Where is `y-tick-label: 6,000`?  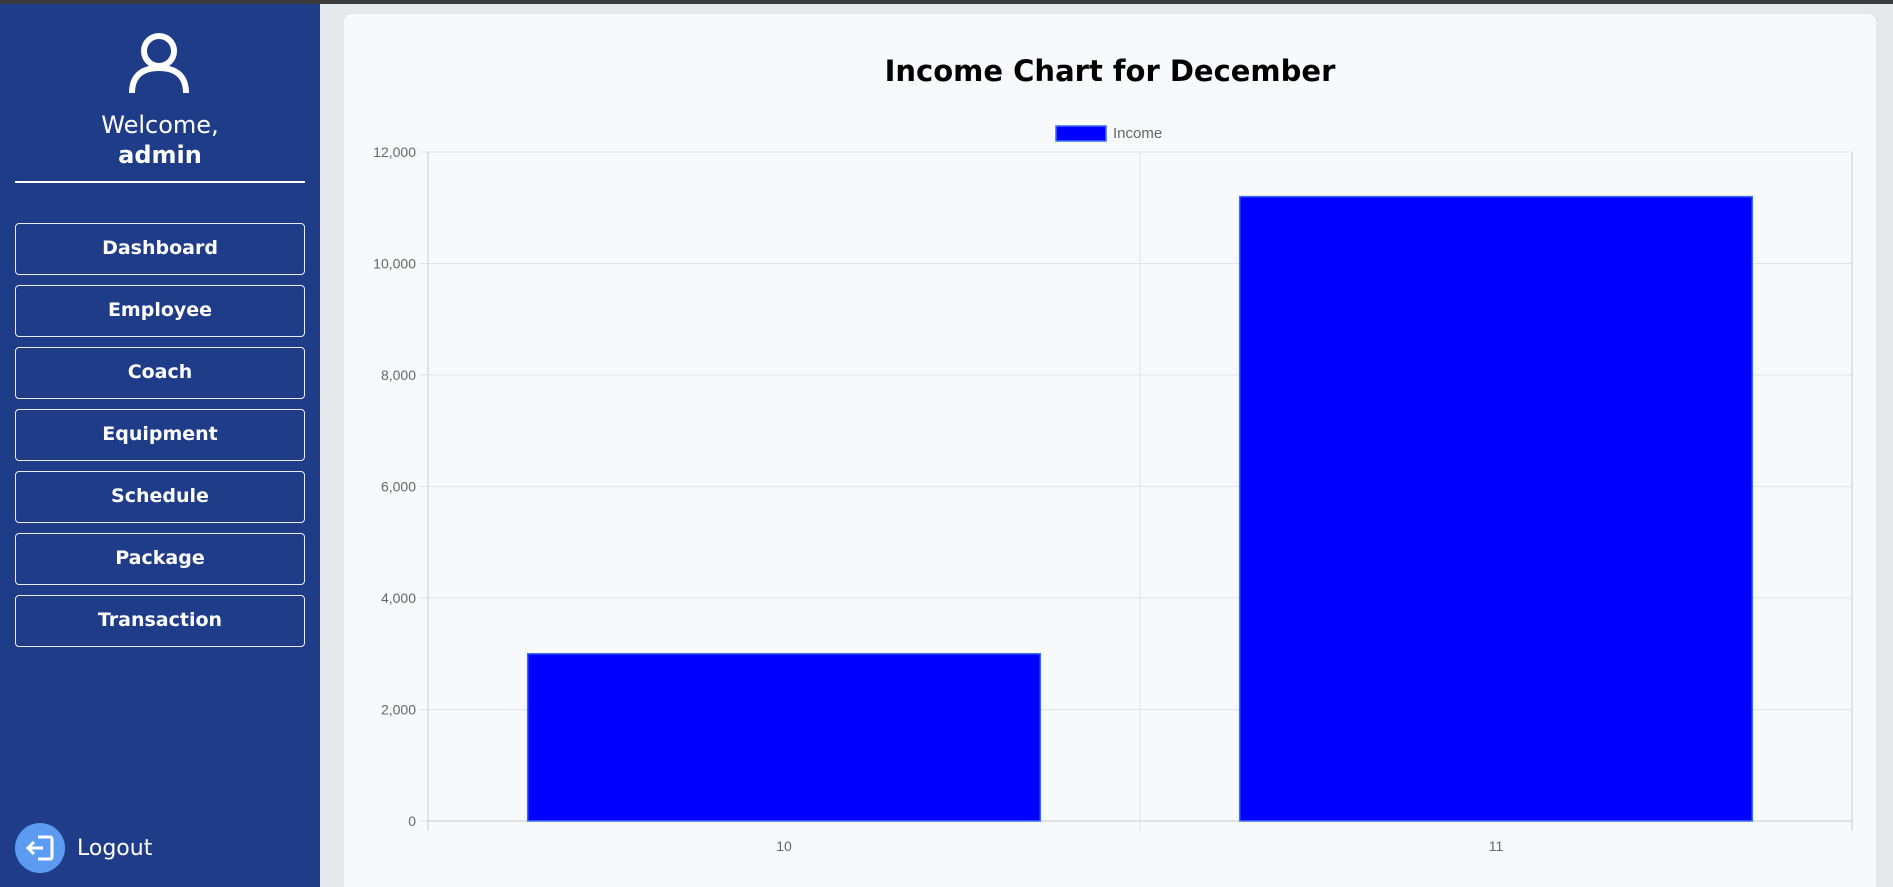 y-tick-label: 6,000 is located at coordinates (398, 487).